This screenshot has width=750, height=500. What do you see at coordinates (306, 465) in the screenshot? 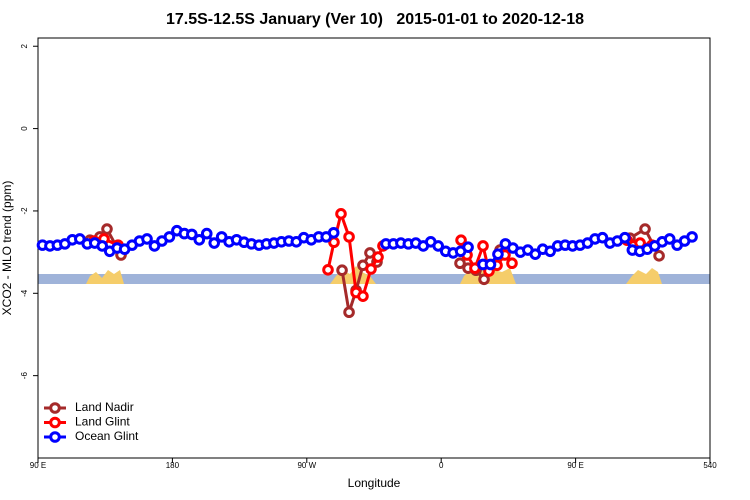
I see `x-tick-label: 90 W` at bounding box center [306, 465].